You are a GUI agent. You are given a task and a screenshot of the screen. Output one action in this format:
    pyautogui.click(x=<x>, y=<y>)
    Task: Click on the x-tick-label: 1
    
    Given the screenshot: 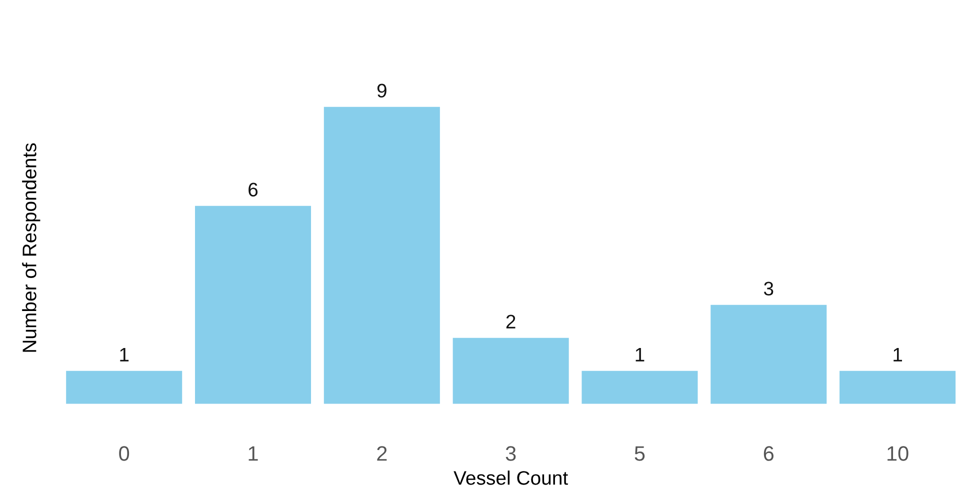 What is the action you would take?
    pyautogui.click(x=253, y=453)
    